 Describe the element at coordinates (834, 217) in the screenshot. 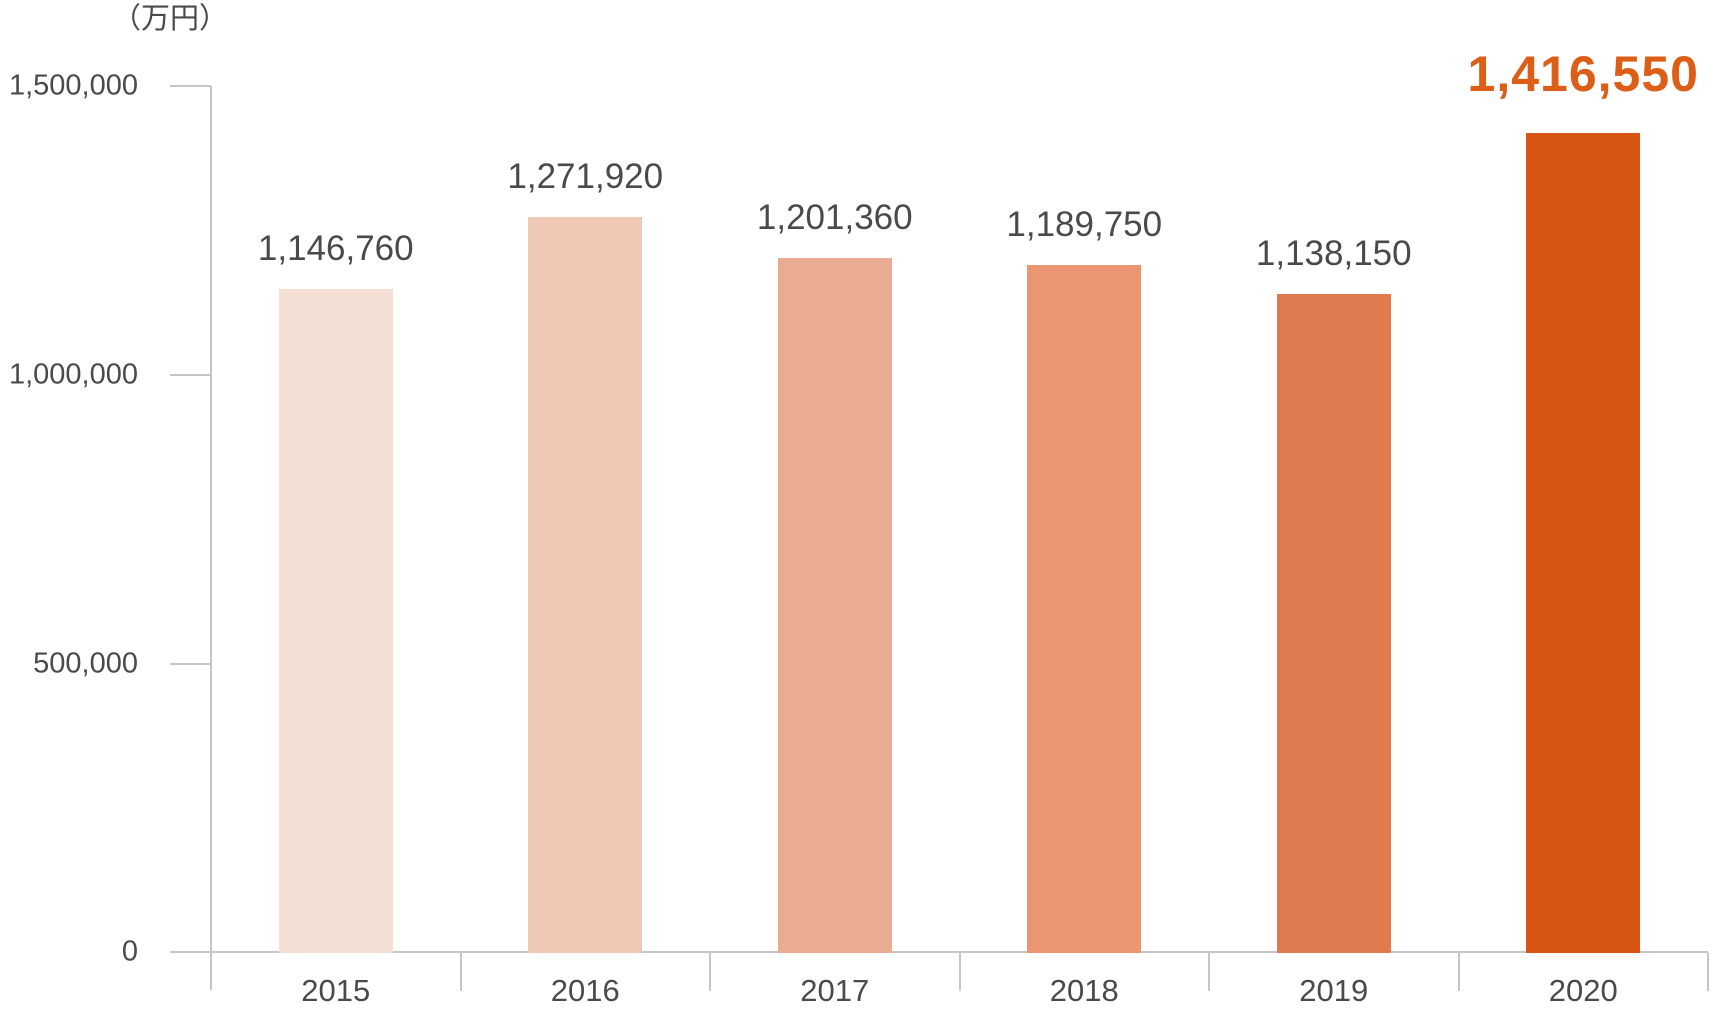

I see `bar-value-label-2017: 1,201,360` at that location.